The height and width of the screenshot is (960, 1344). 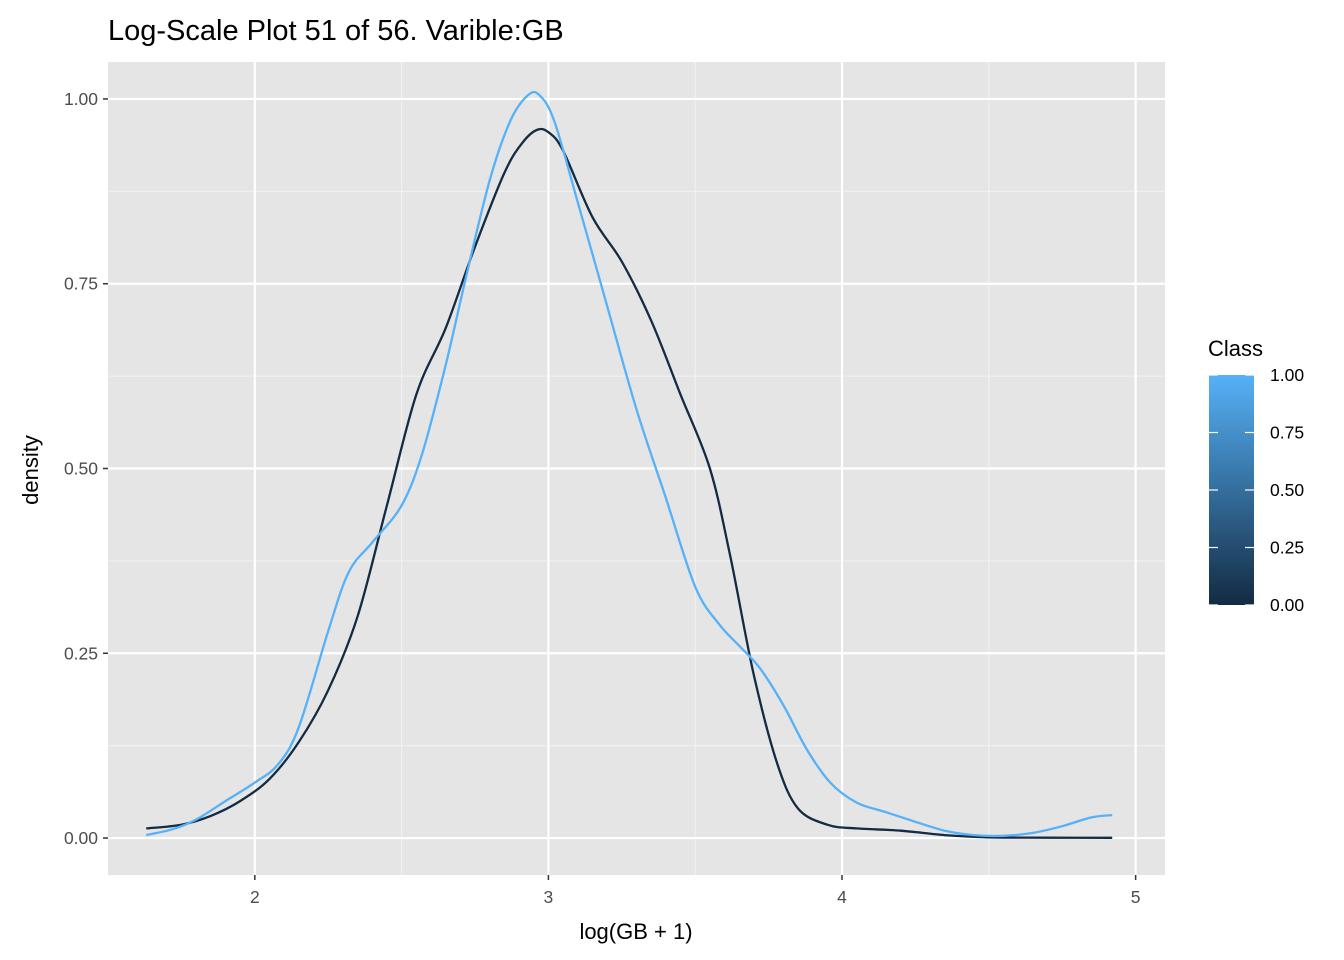 I want to click on y-tick-label: 0.50, so click(x=81, y=469).